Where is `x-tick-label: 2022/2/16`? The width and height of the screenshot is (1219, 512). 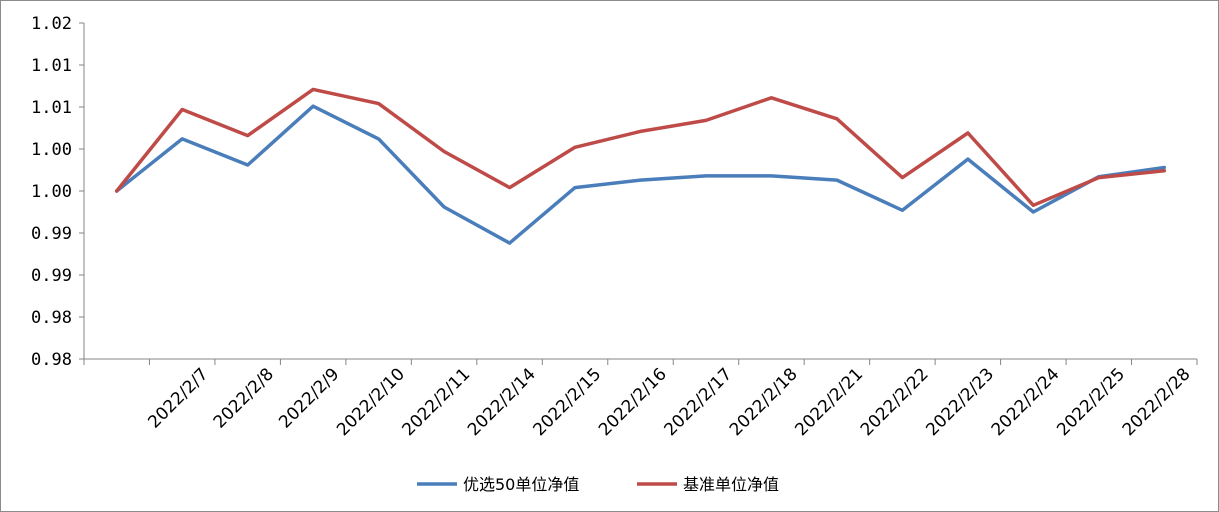
x-tick-label: 2022/2/16 is located at coordinates (633, 402).